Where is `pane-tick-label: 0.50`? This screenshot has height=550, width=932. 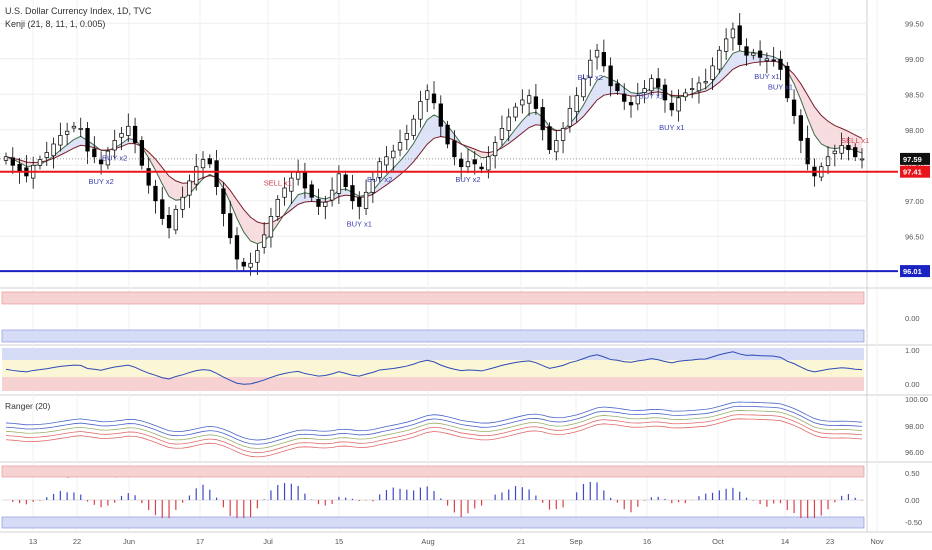
pane-tick-label: 0.50 is located at coordinates (912, 473).